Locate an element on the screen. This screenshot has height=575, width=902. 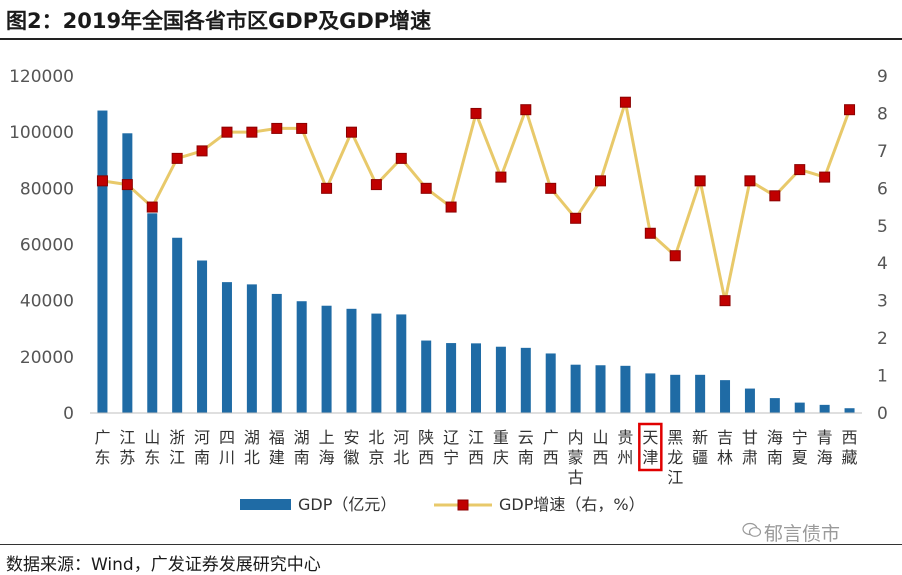
x-tick-label-char: 江 is located at coordinates (675, 477).